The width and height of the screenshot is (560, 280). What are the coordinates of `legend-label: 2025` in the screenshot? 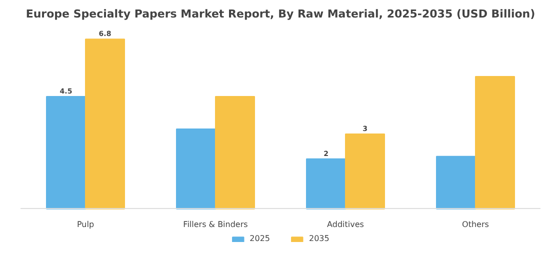 It's located at (260, 238).